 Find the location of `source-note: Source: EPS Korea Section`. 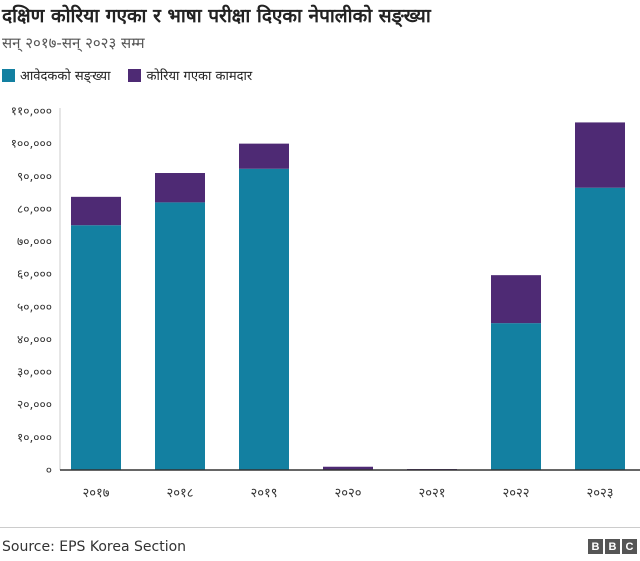

source-note: Source: EPS Korea Section is located at coordinates (94, 547).